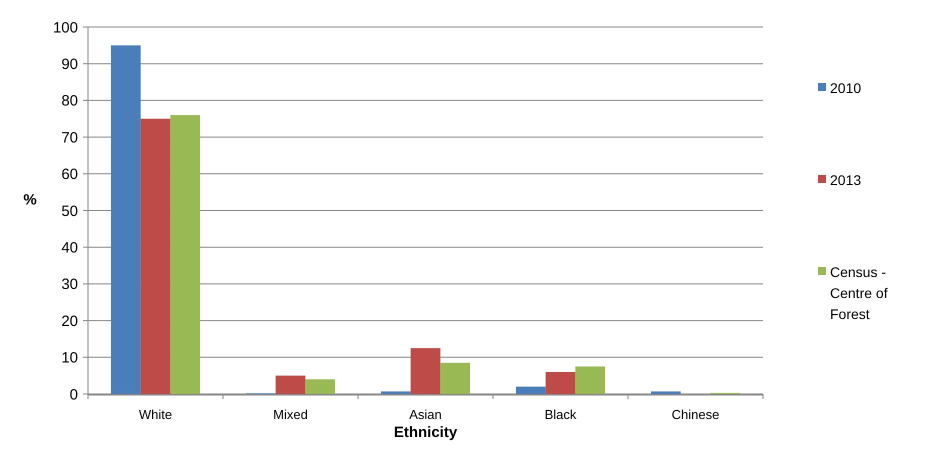  What do you see at coordinates (69, 101) in the screenshot?
I see `y-tick-label: 80` at bounding box center [69, 101].